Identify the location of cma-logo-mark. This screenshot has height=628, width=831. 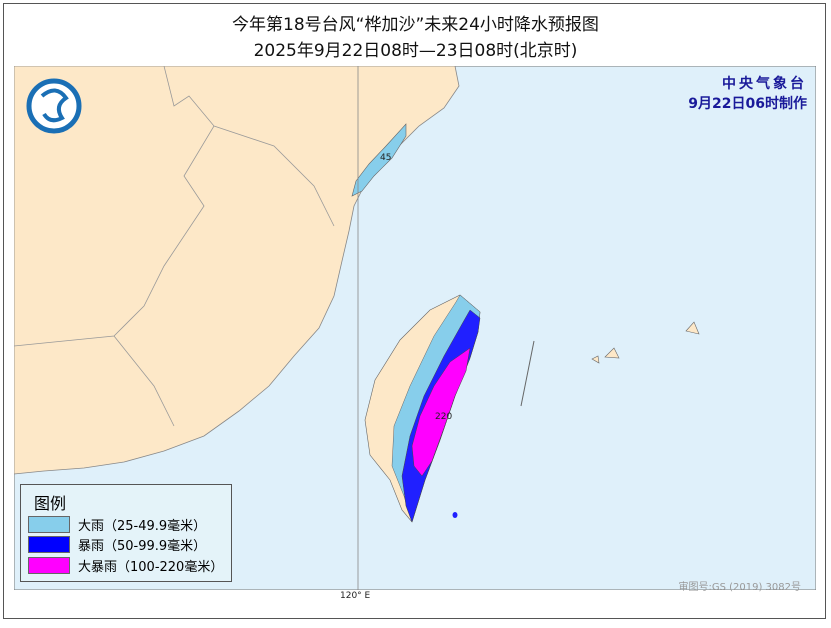
(54, 105).